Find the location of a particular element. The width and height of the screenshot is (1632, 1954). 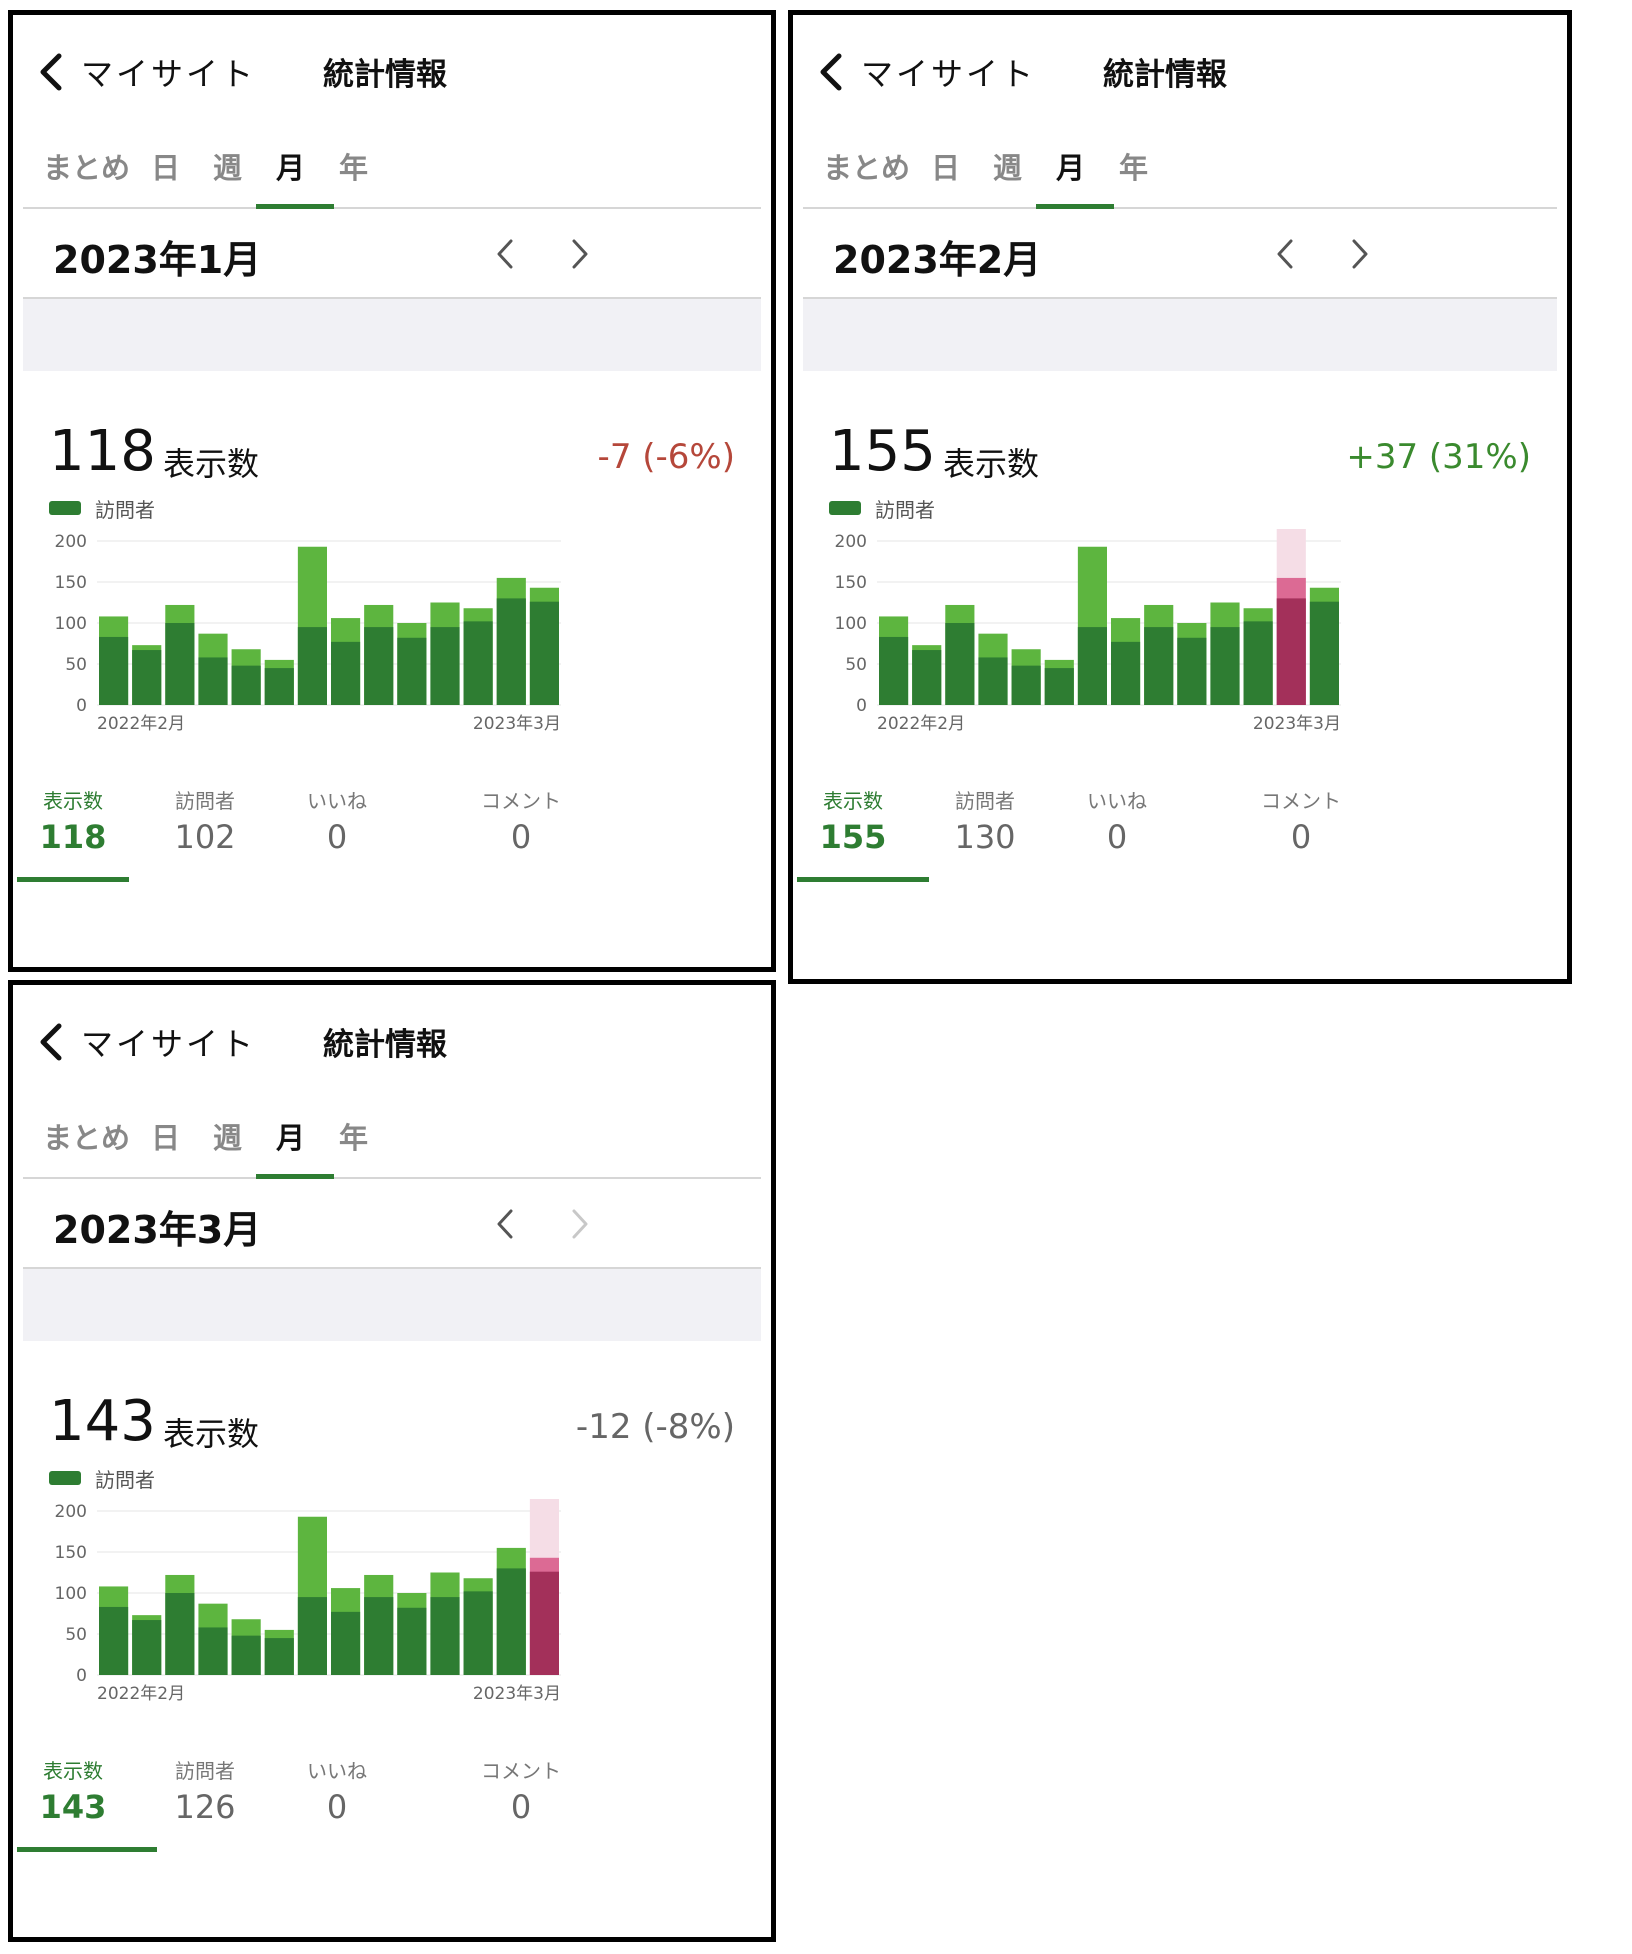

stat-visitors: 訪問者 126 is located at coordinates (205, 1790).